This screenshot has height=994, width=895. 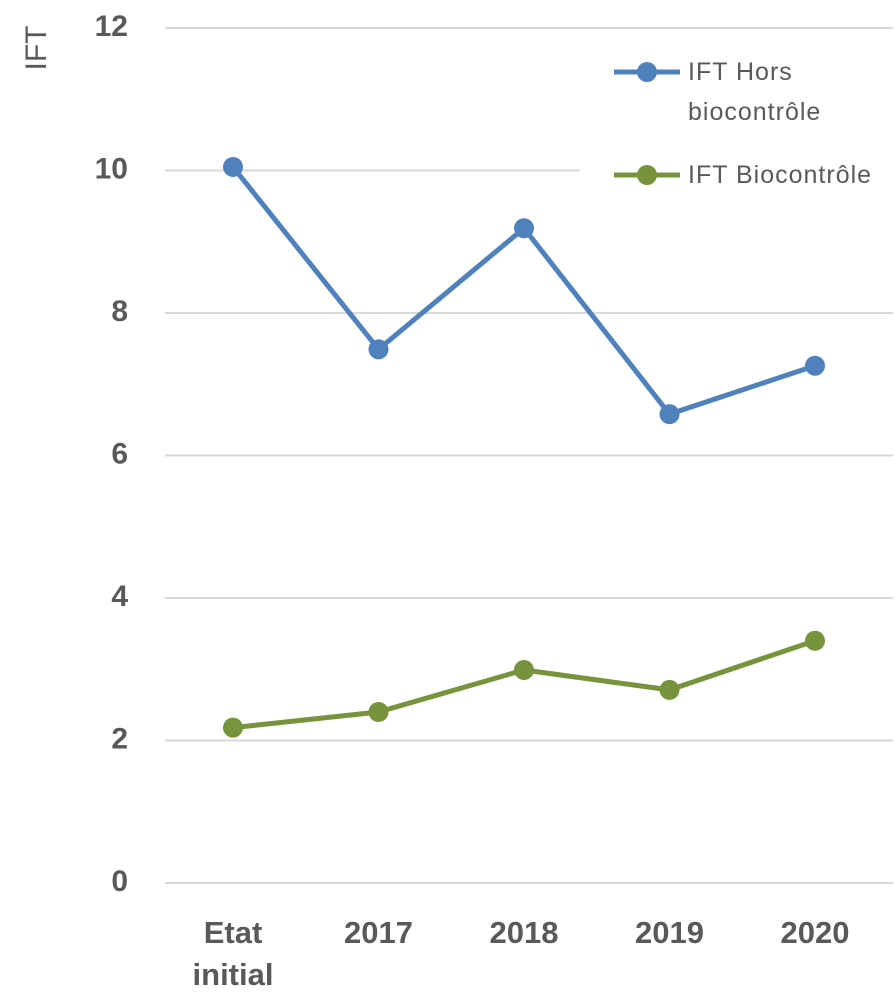 What do you see at coordinates (119, 453) in the screenshot?
I see `y-tick-label: 6` at bounding box center [119, 453].